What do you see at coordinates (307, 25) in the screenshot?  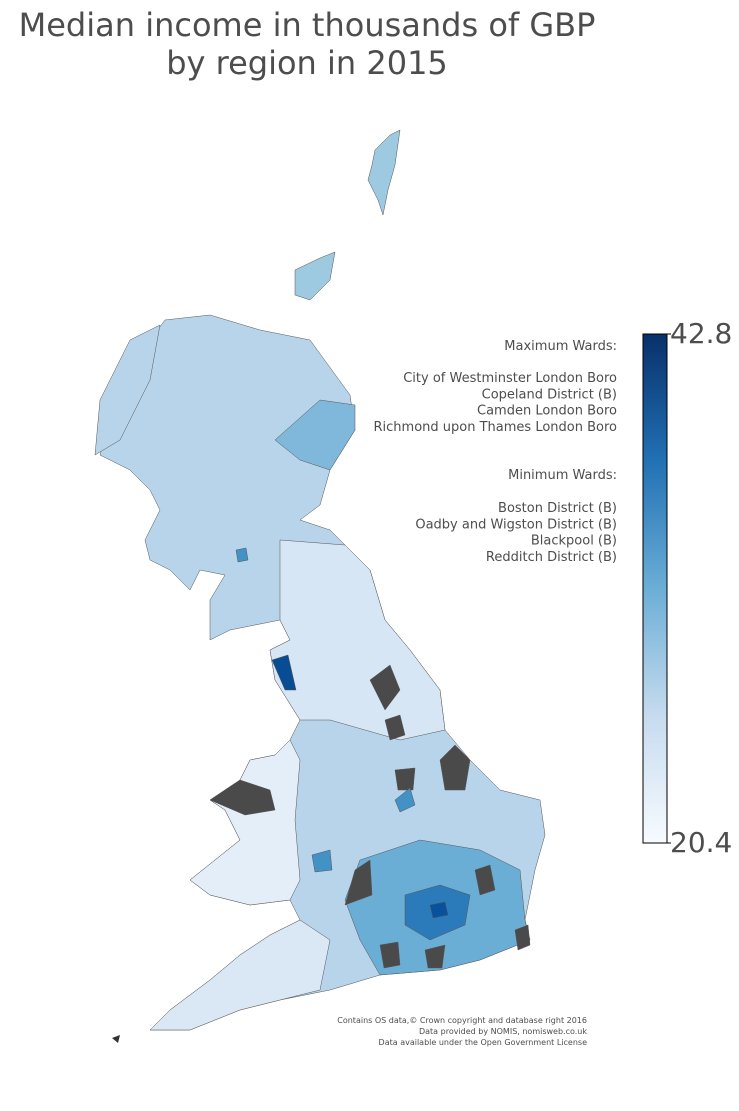 I see `title-line: Median income in thousands of GBP` at bounding box center [307, 25].